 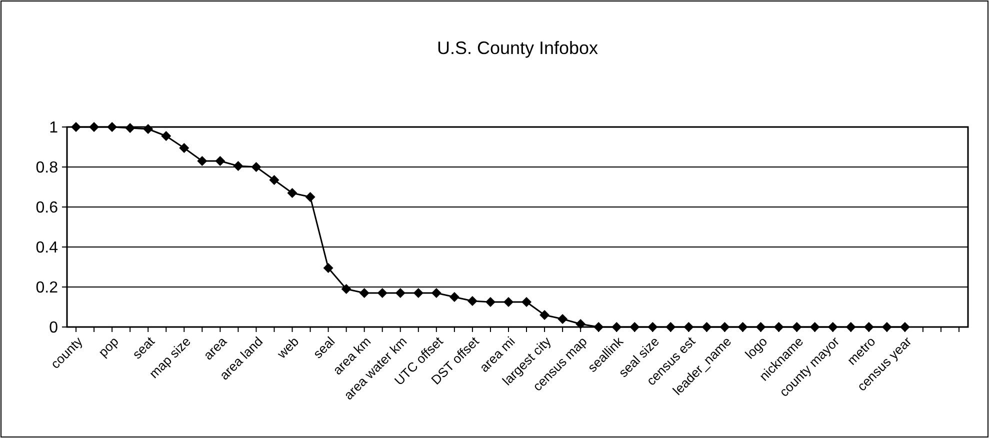 What do you see at coordinates (47, 288) in the screenshot?
I see `y-tick-label: 0.2` at bounding box center [47, 288].